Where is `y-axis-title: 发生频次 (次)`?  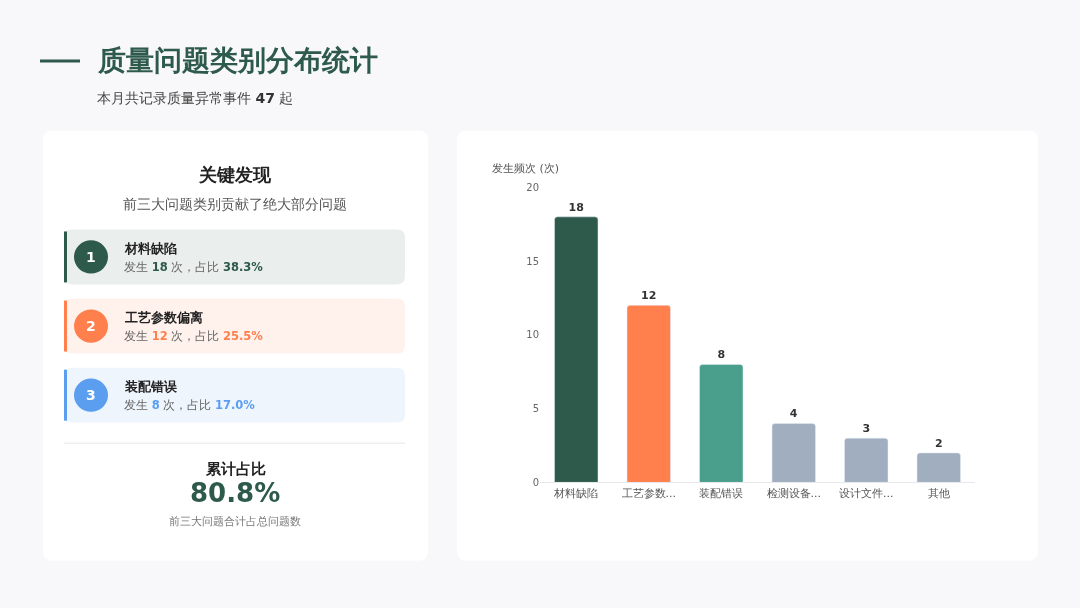
y-axis-title: 发生频次 (次) is located at coordinates (526, 168).